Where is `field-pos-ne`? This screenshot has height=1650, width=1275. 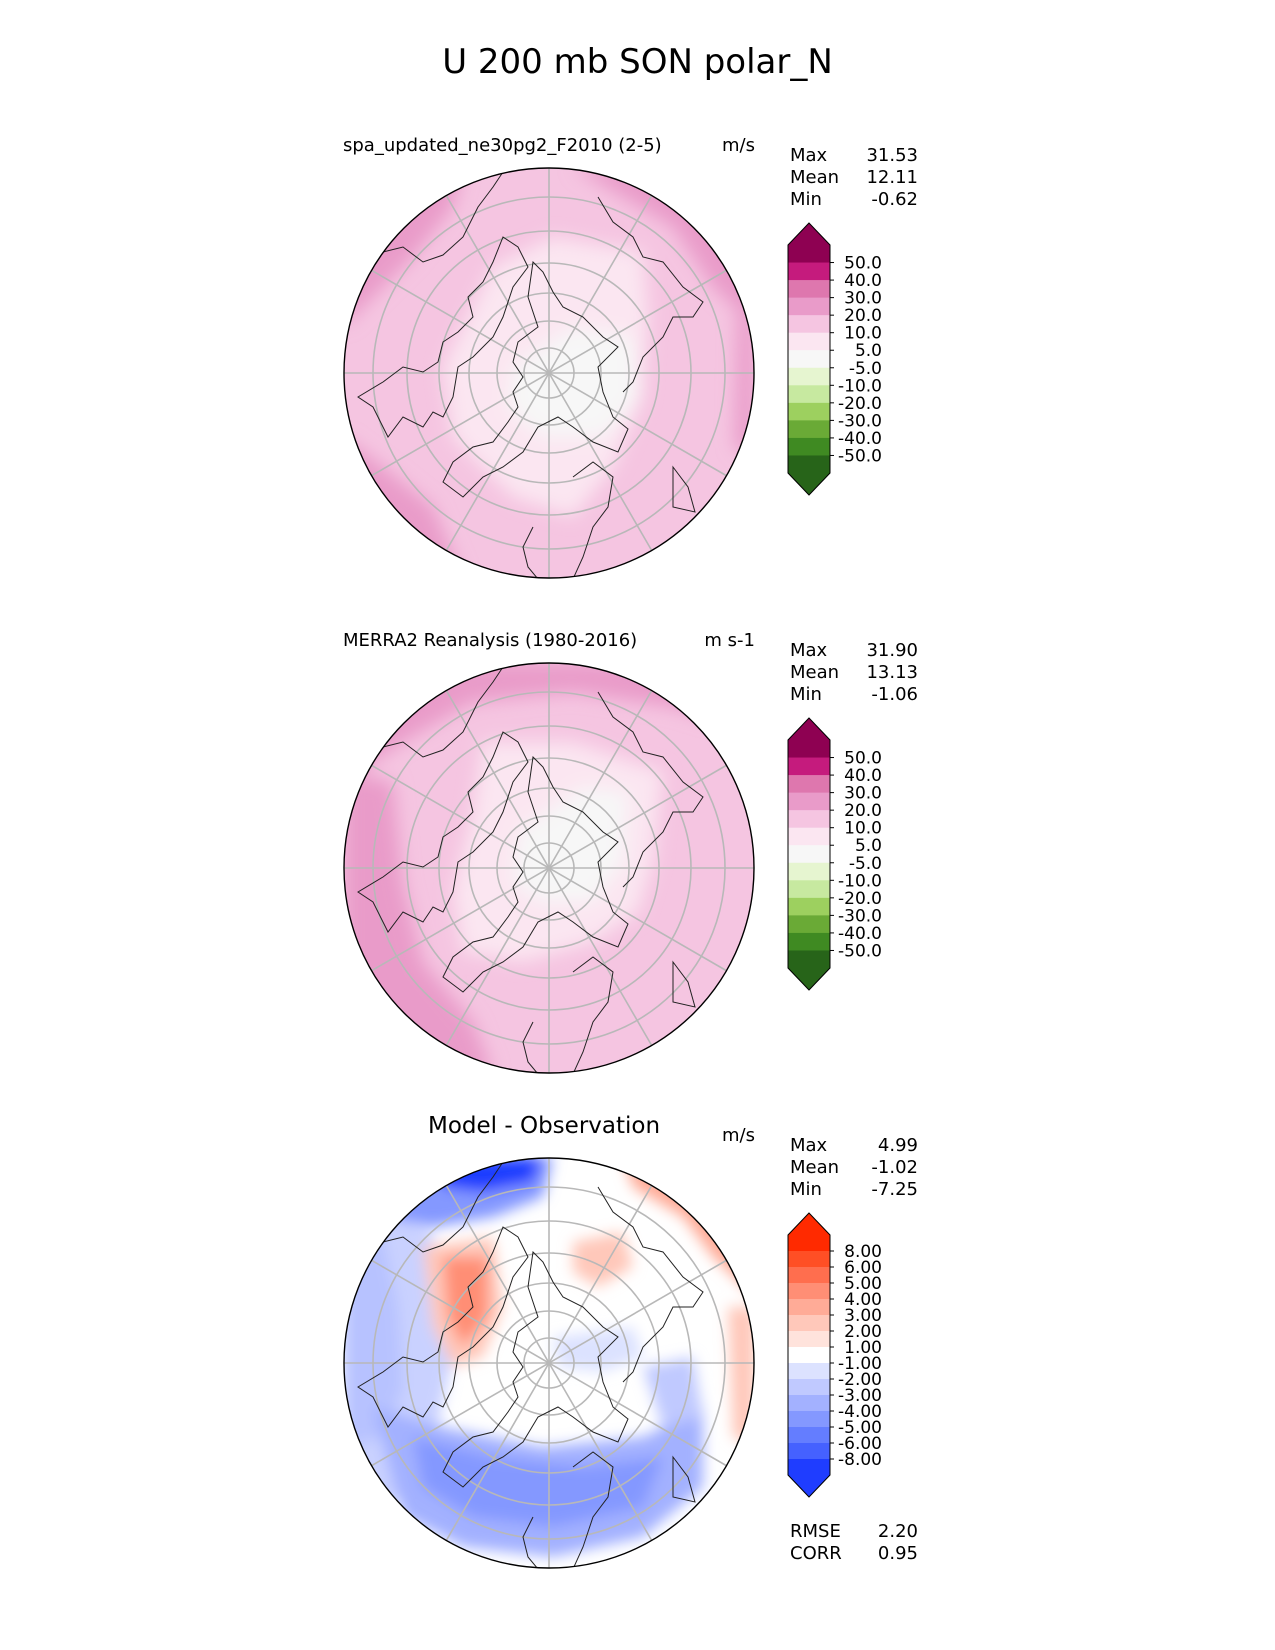 field-pos-ne is located at coordinates (603, 1259).